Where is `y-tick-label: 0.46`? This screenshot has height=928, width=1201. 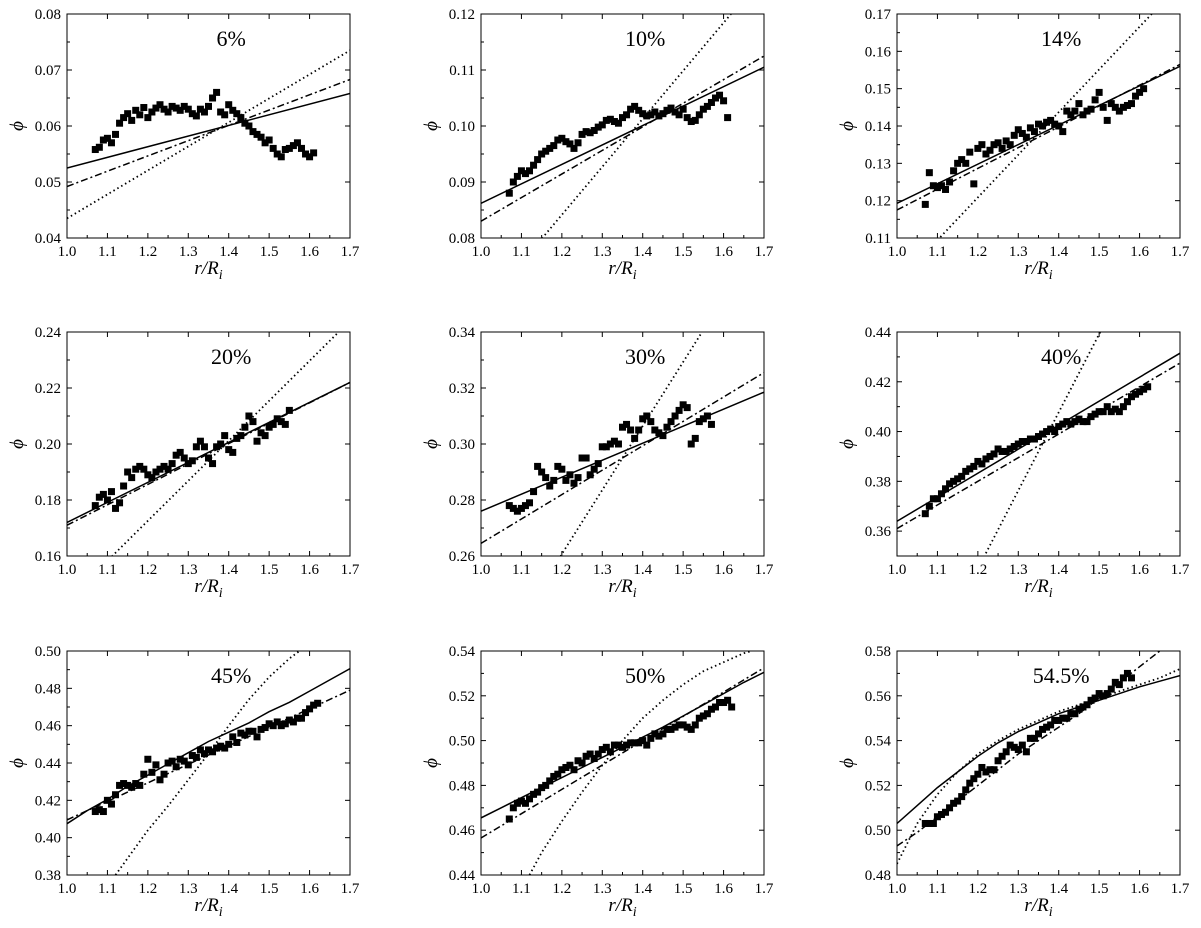 y-tick-label: 0.46 is located at coordinates (48, 727).